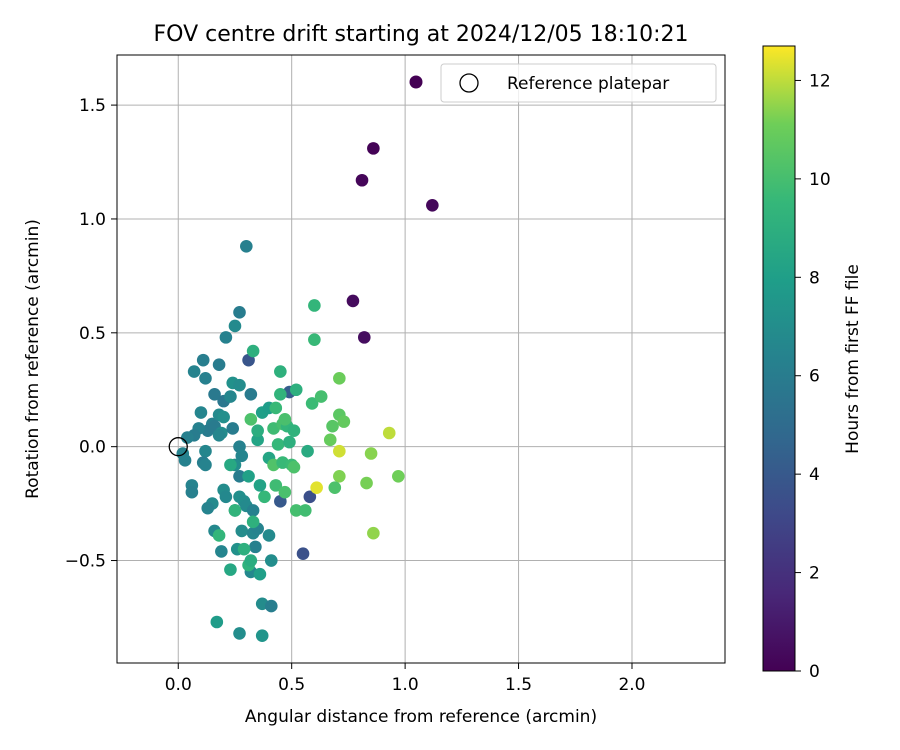 This screenshot has height=750, width=900. I want to click on legend-marker-reference, so click(469, 83).